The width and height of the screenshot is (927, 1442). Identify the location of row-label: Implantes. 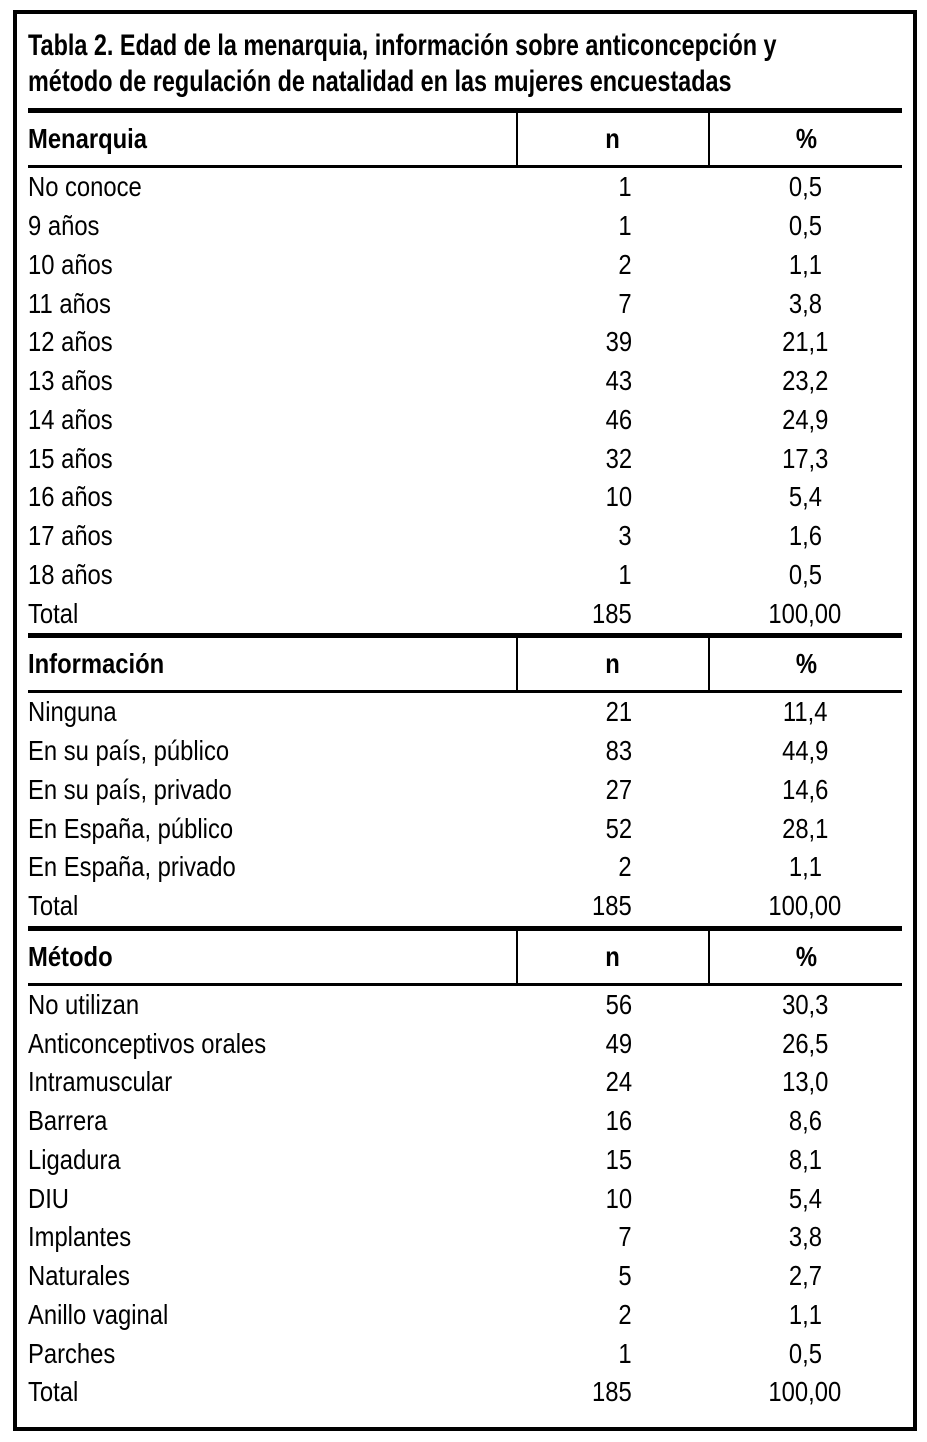
(80, 1237).